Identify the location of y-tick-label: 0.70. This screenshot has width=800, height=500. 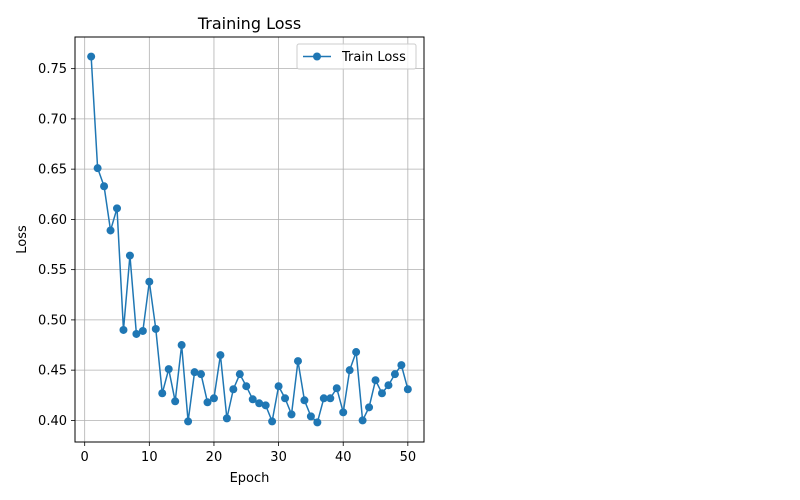
(52, 119).